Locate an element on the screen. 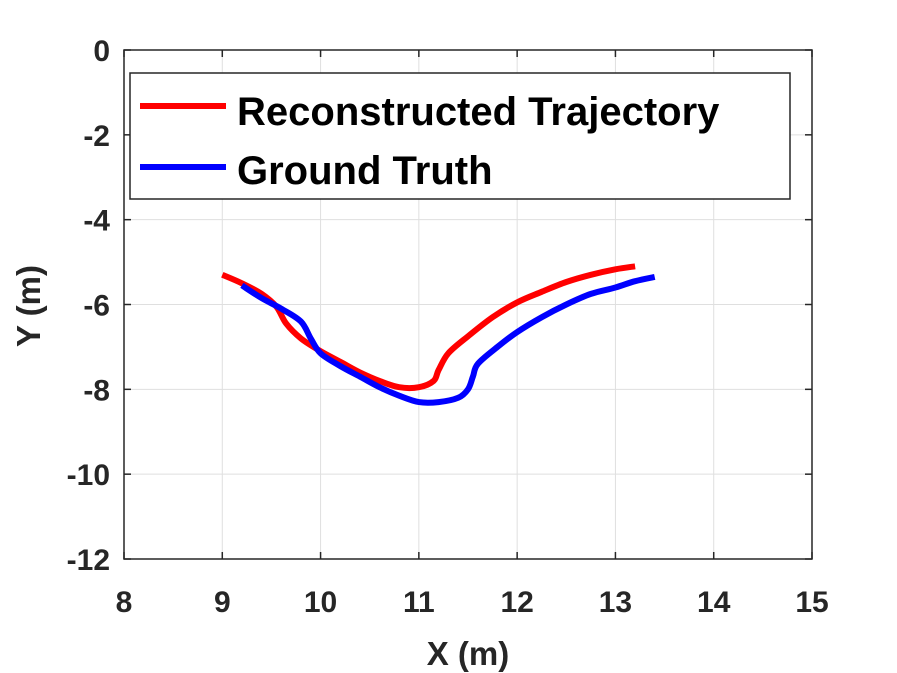 This screenshot has height=673, width=897. x-tick-label: 10 is located at coordinates (320, 602).